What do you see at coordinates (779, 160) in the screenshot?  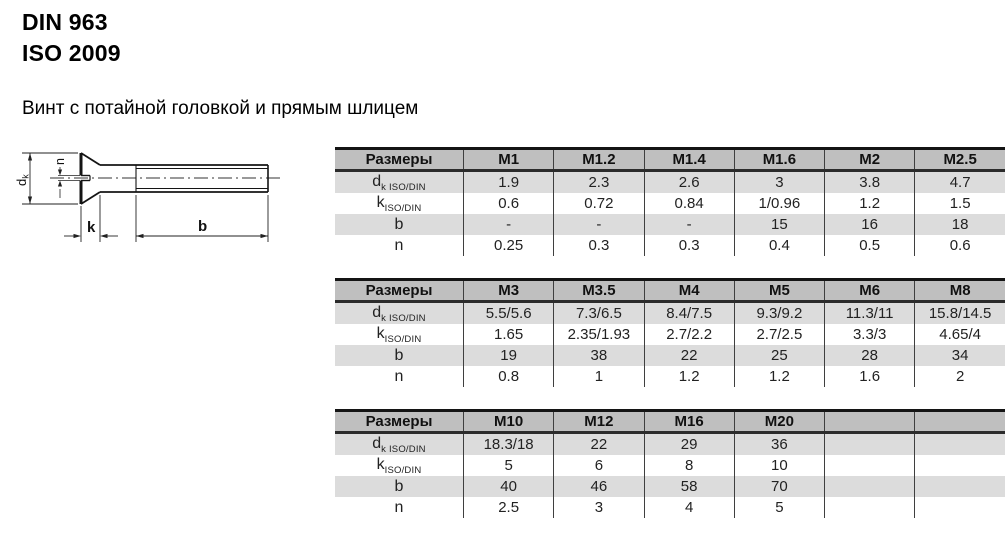 I see `size-header-M1.6: M1.6` at bounding box center [779, 160].